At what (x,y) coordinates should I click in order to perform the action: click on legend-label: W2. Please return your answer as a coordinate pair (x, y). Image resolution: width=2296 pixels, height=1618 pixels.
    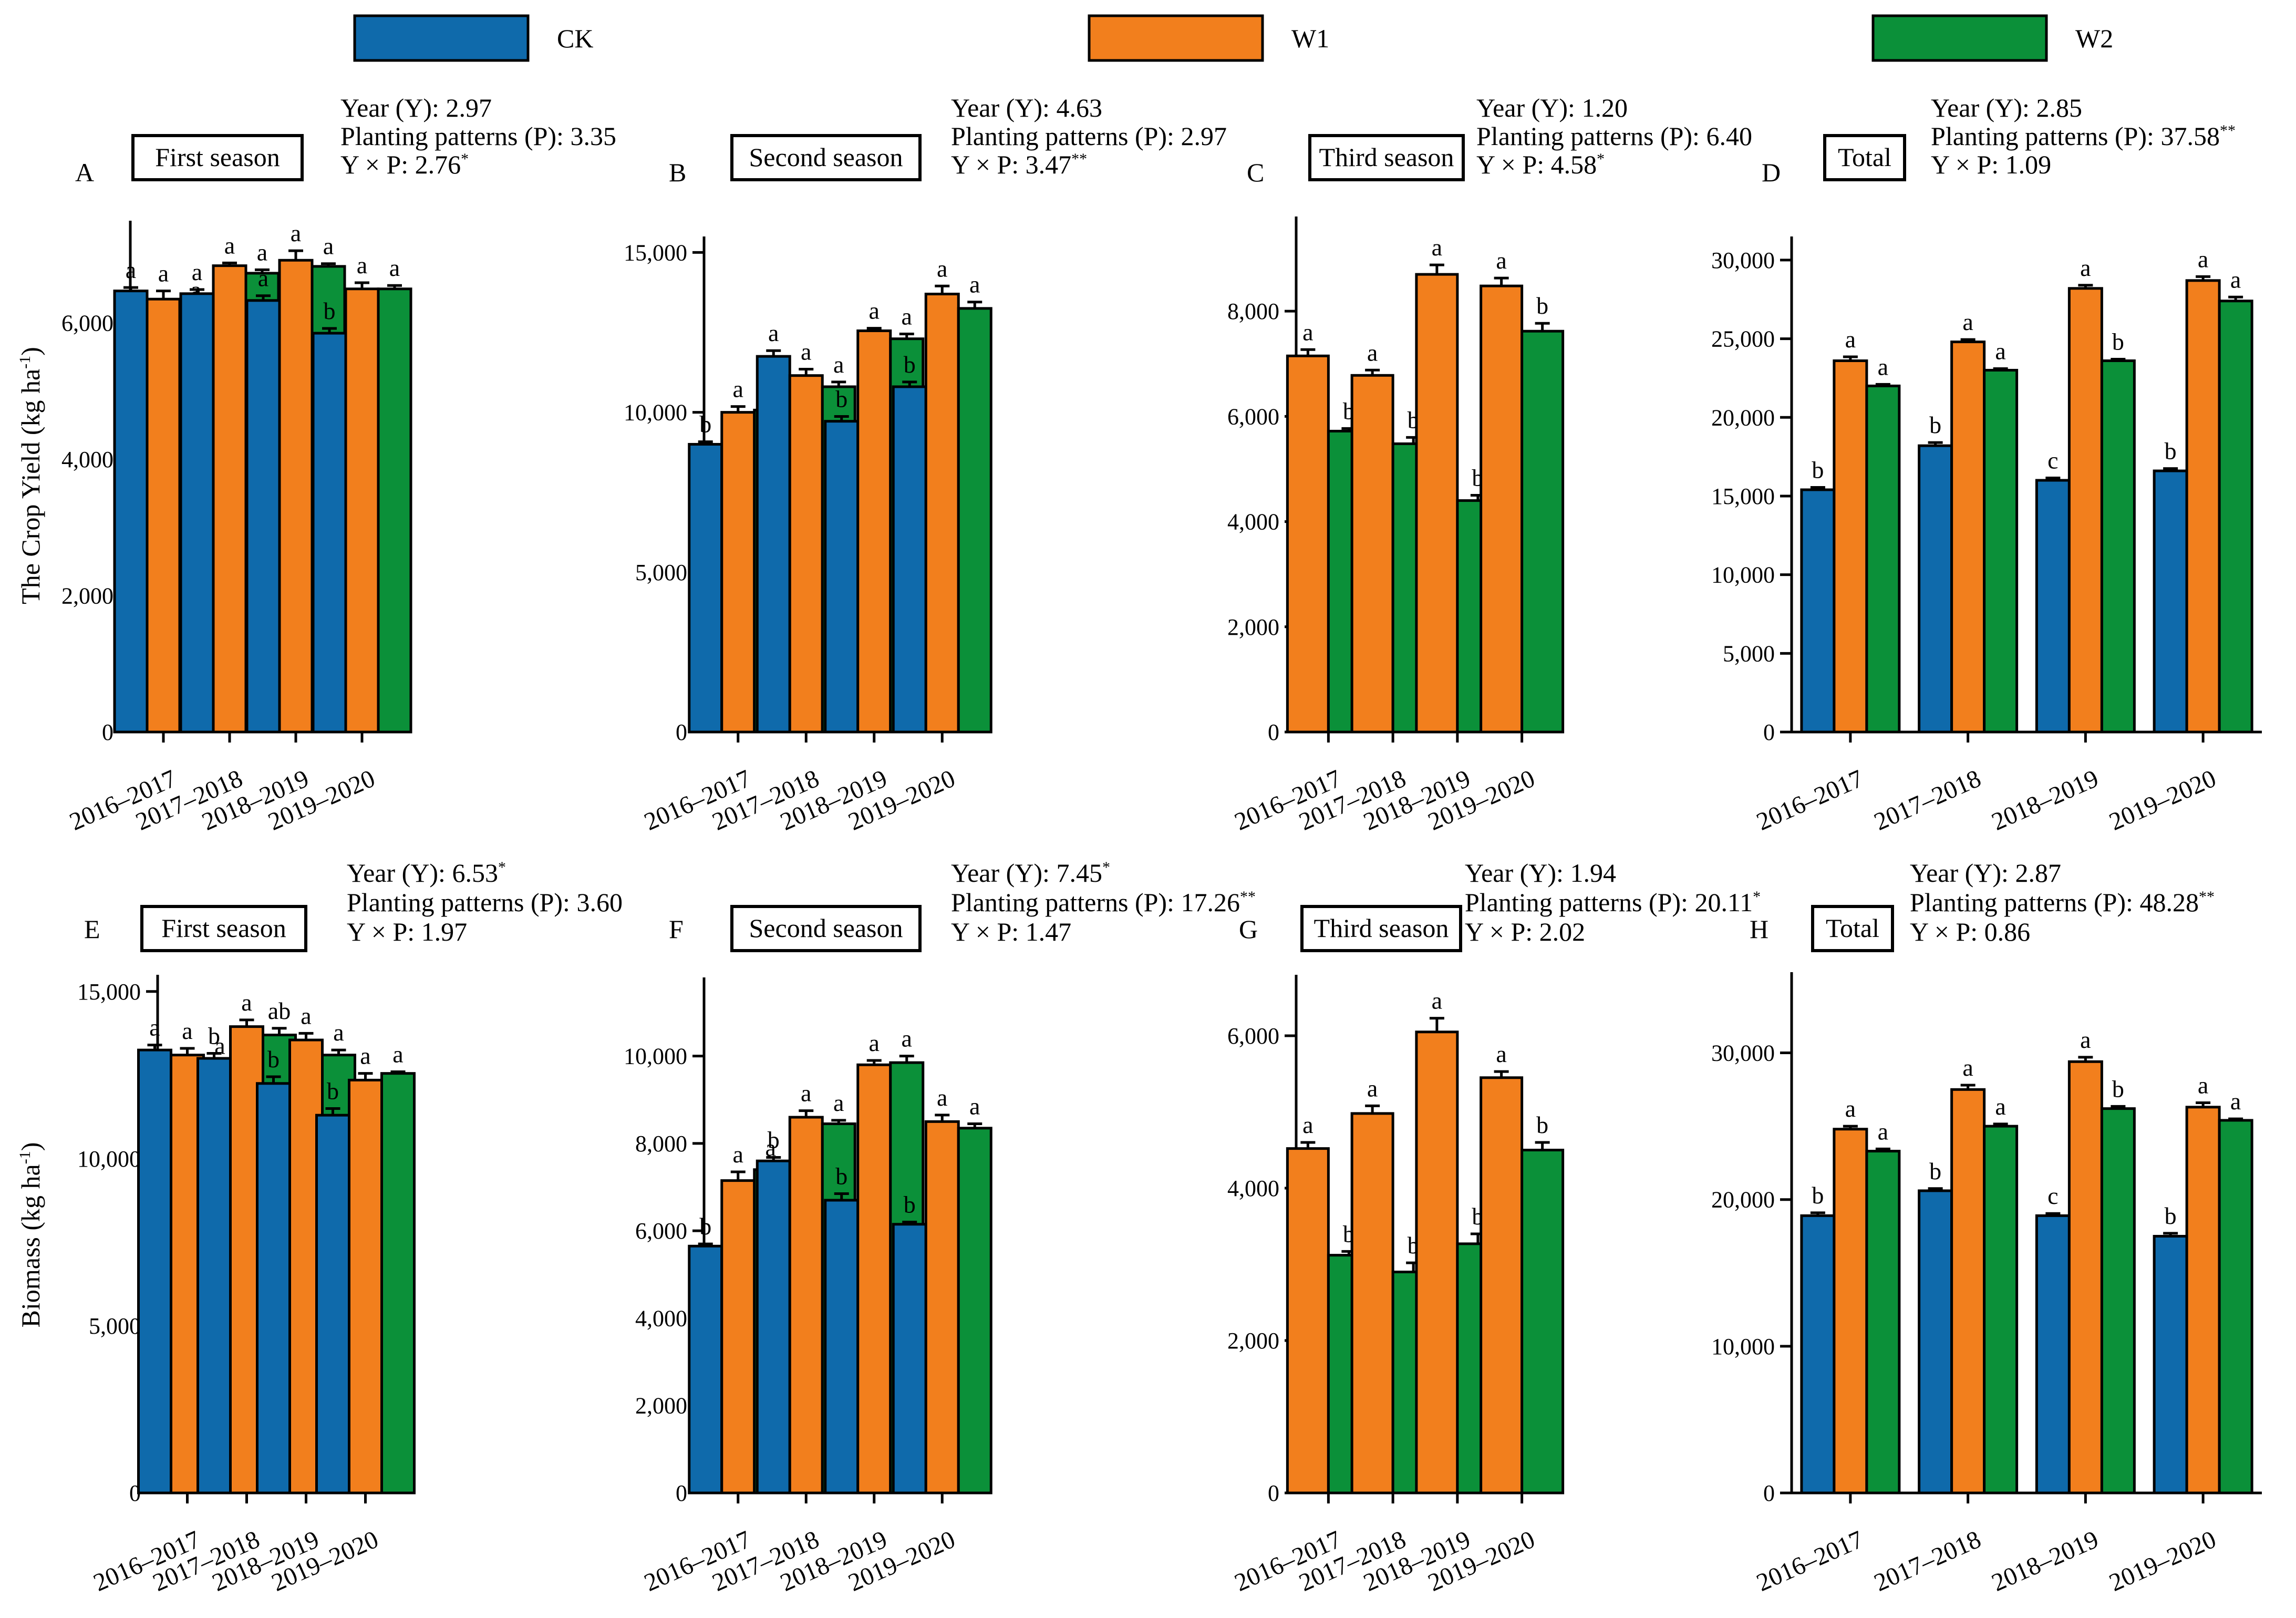
    Looking at the image, I should click on (2094, 38).